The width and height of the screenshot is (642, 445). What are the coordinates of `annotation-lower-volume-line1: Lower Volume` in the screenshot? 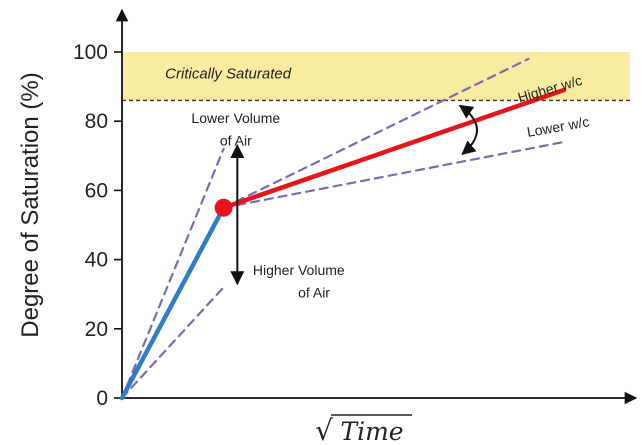 It's located at (235, 118).